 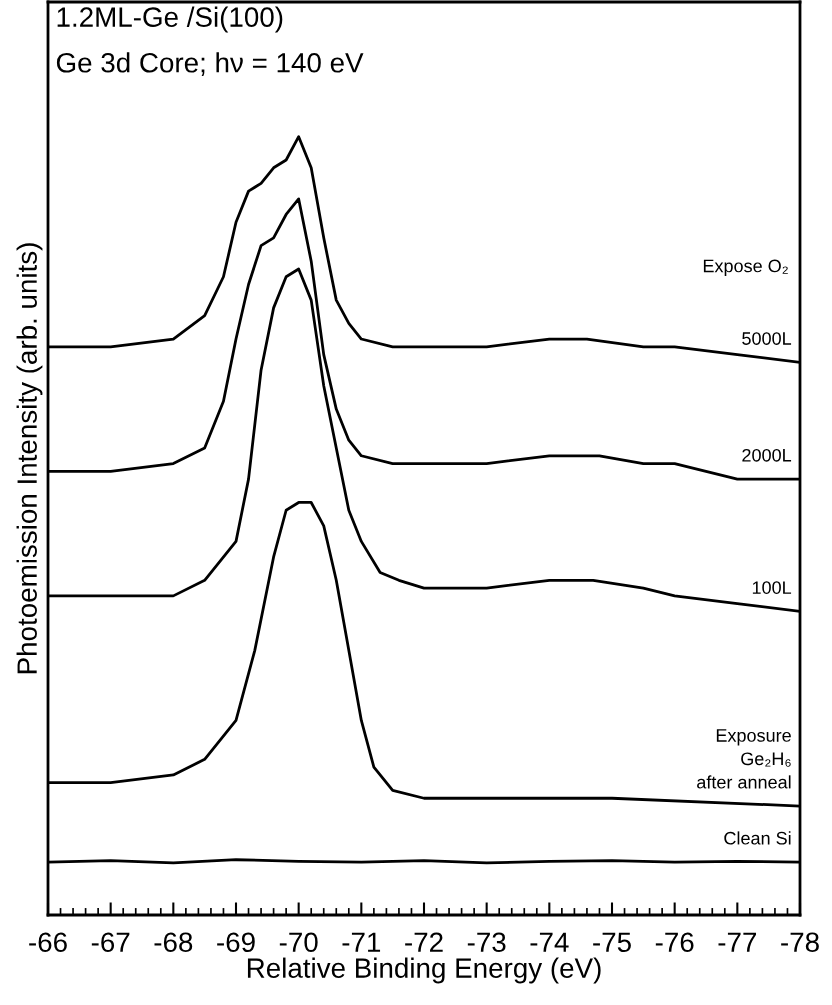 I want to click on chart-subtitle: Ge 3d Core; hν = 140 eV, so click(x=210, y=64).